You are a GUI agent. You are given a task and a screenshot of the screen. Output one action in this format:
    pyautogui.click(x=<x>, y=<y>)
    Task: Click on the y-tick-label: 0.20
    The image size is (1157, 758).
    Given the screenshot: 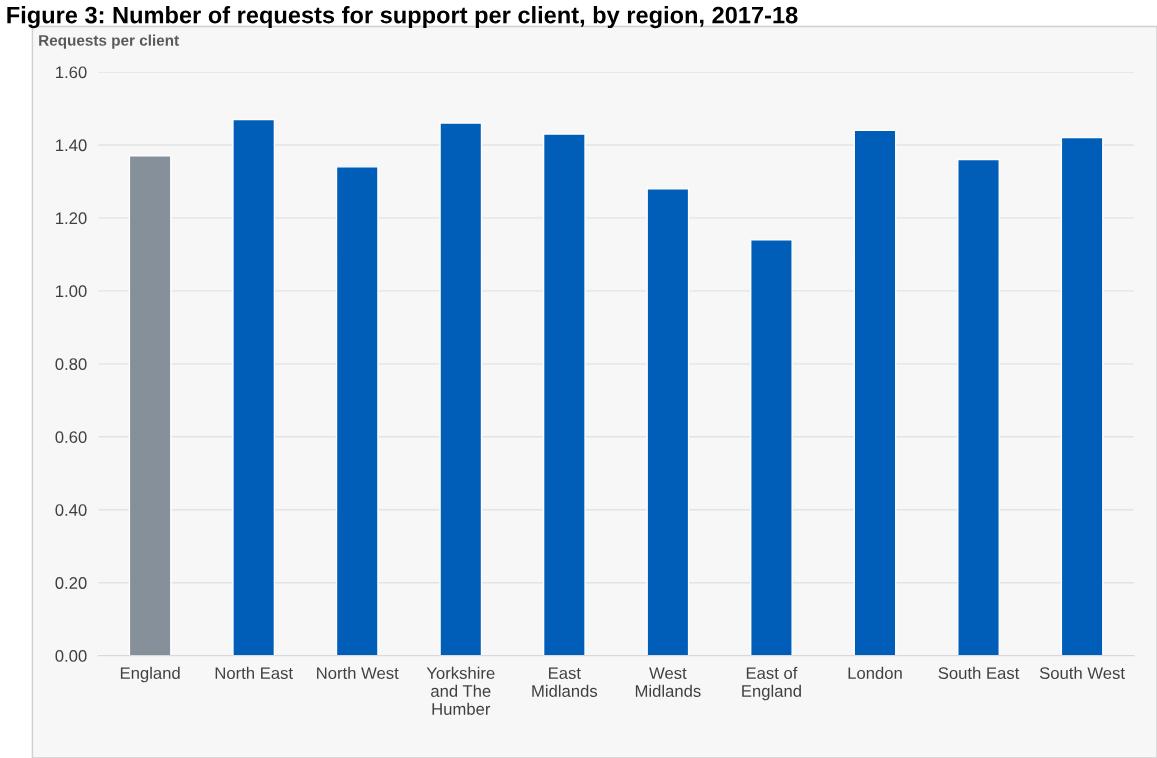 What is the action you would take?
    pyautogui.click(x=71, y=583)
    